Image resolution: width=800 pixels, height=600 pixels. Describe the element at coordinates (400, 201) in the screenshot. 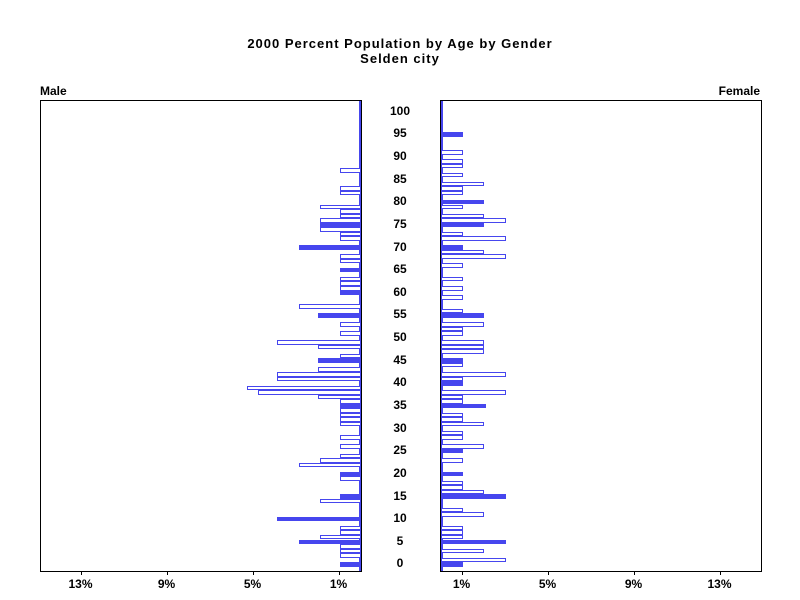

I see `age-label-80: 80` at that location.